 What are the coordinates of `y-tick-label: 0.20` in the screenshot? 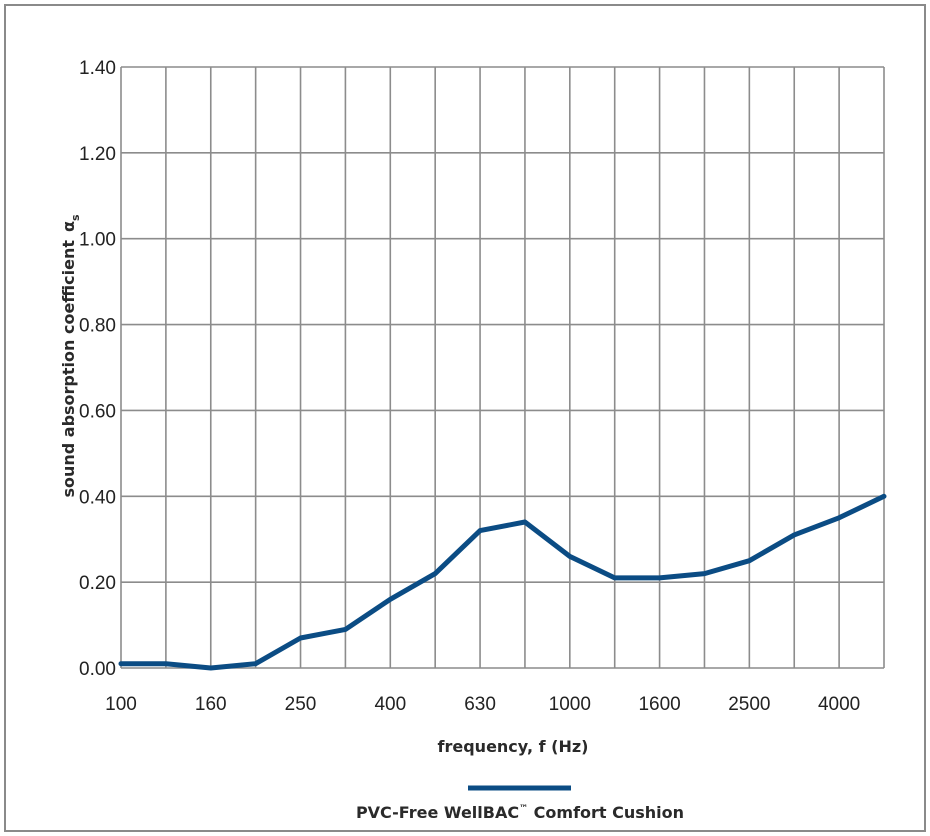 It's located at (97, 583).